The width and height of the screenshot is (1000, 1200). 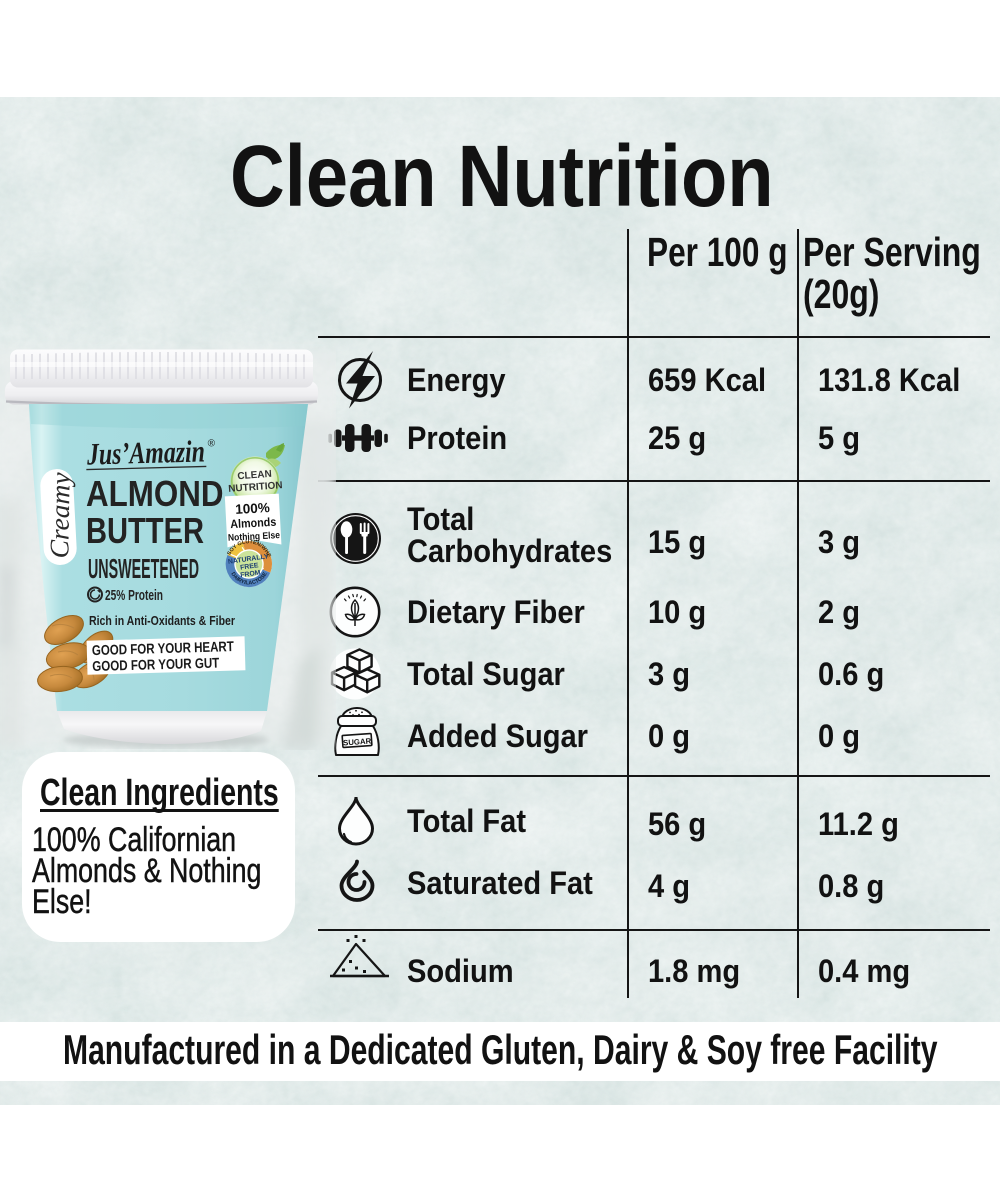 I want to click on svg-text: Nothing Else, so click(x=254, y=537).